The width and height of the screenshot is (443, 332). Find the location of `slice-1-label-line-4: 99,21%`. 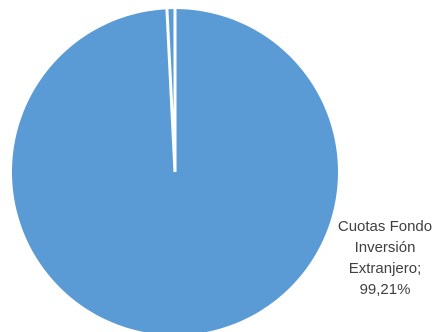

slice-1-label-line-4: 99,21% is located at coordinates (385, 289).